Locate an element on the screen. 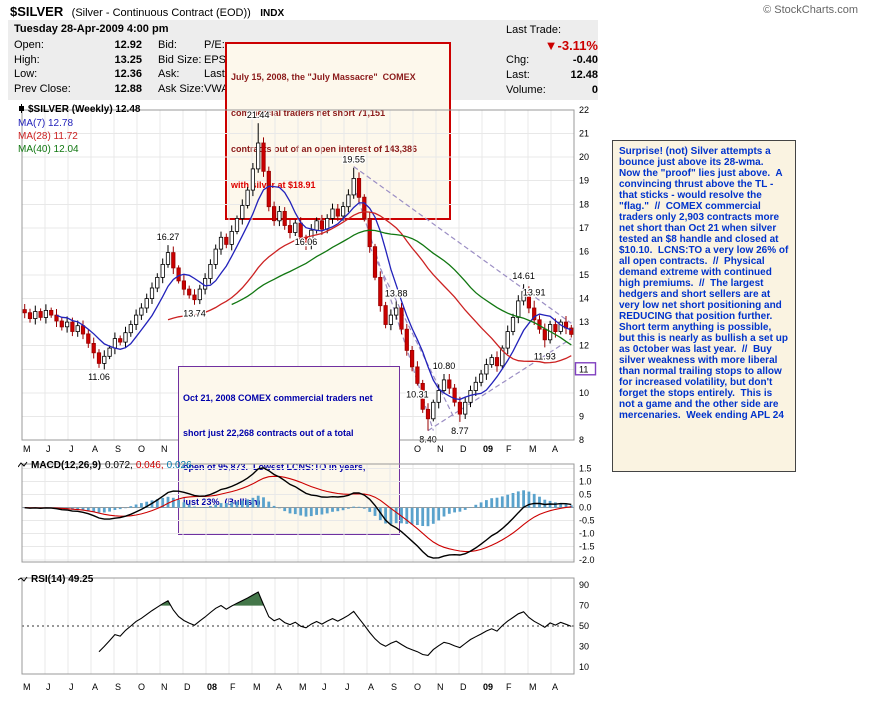 This screenshot has width=870, height=712. quote-datetime: Tuesday 28-Apr-2009 4:00 pm is located at coordinates (91, 29).